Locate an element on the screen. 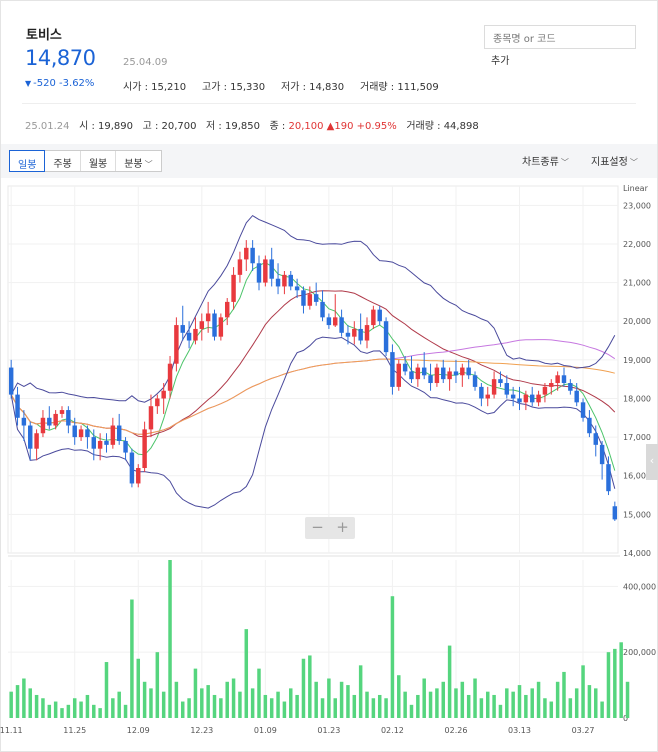  price-change: ▼ -520 -3.62% is located at coordinates (59, 83).